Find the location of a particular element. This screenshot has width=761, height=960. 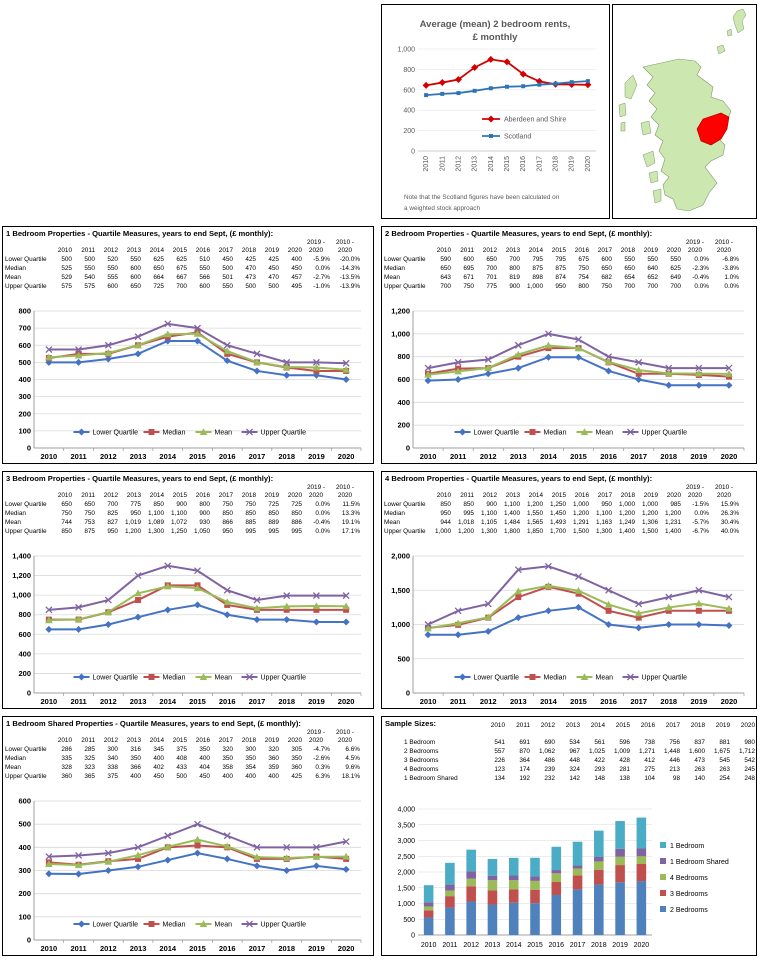

change-cell: -1.5% is located at coordinates (700, 504).